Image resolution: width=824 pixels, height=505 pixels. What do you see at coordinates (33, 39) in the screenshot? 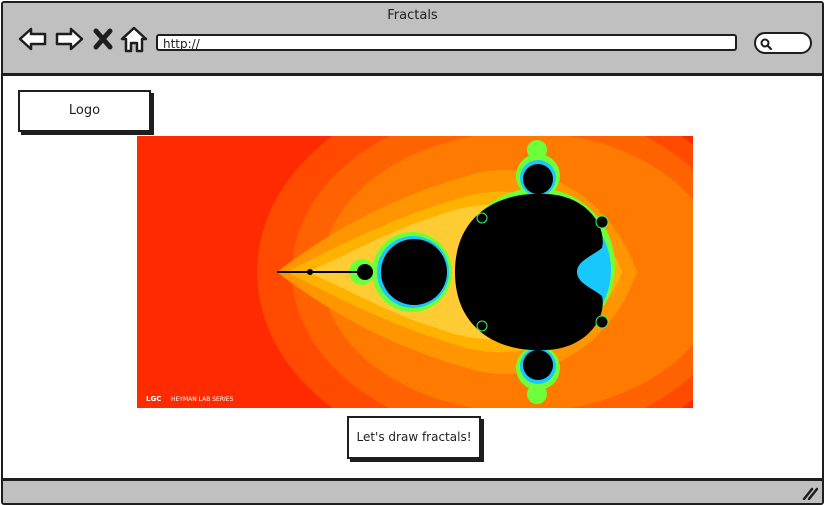
I see `back-arrow-icon` at bounding box center [33, 39].